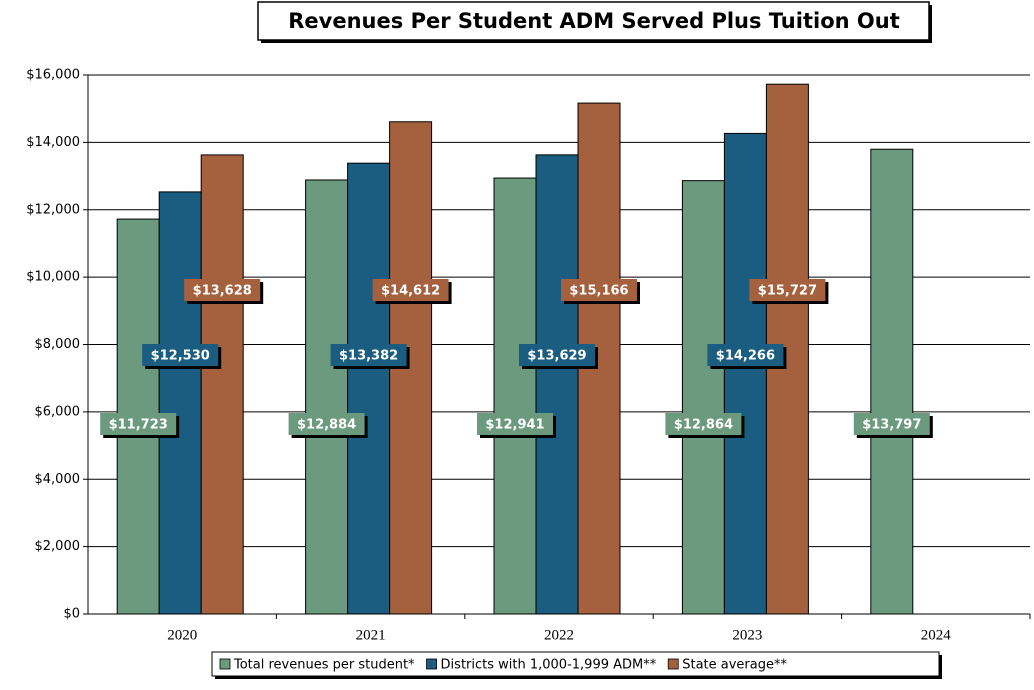  What do you see at coordinates (71, 614) in the screenshot?
I see `y-tick-label: $0` at bounding box center [71, 614].